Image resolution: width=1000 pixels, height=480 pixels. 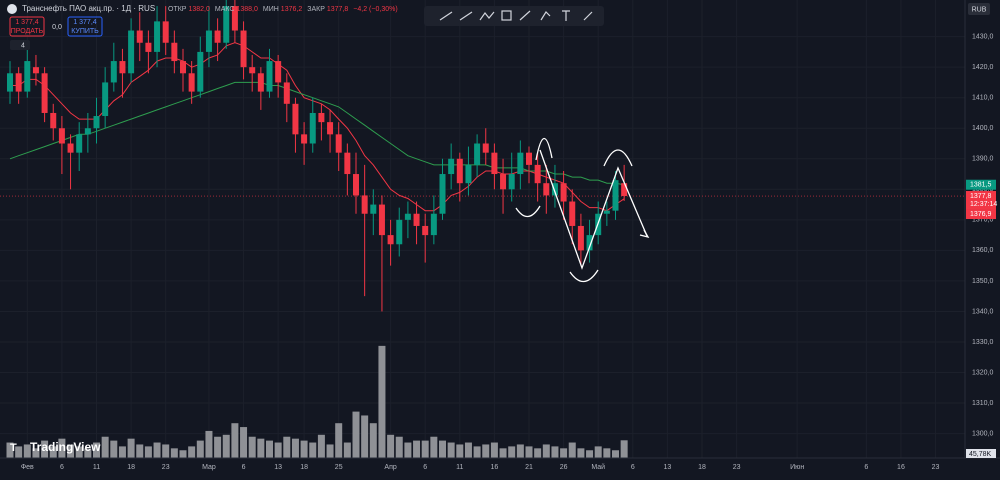 What do you see at coordinates (983, 36) in the screenshot?
I see `y-tick-label: 1430,0` at bounding box center [983, 36].